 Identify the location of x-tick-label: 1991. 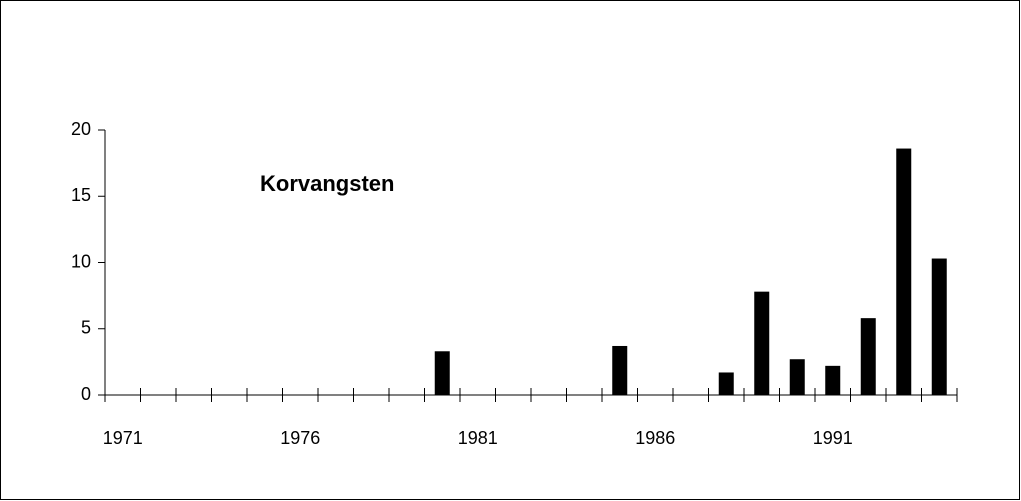
(833, 438).